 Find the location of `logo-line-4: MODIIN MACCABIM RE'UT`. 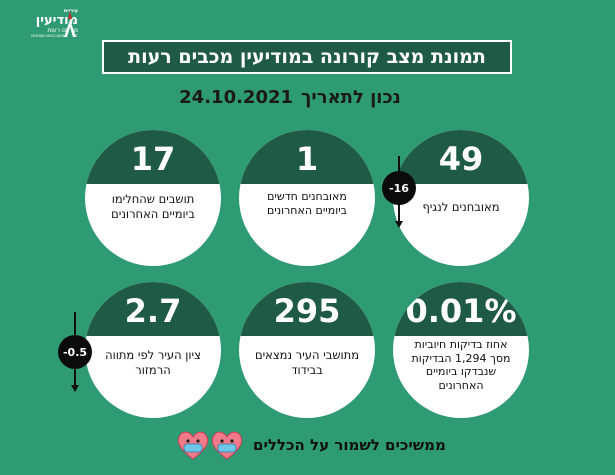

logo-line-4: MODIIN MACCABIM RE'UT is located at coordinates (54, 36).